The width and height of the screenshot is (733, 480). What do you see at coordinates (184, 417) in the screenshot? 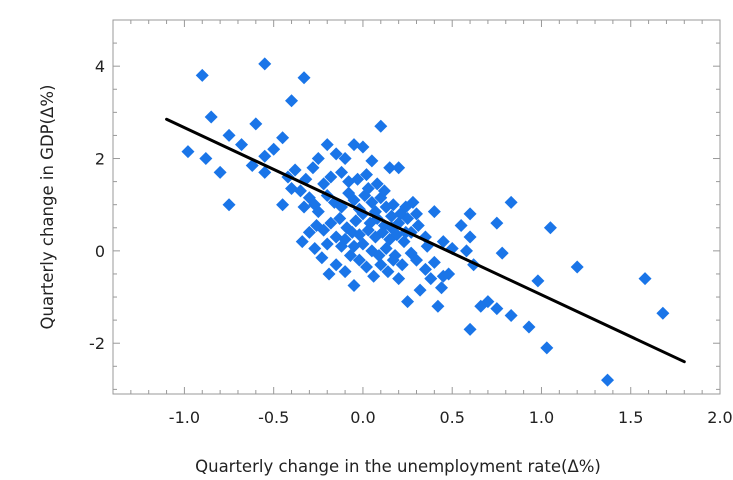
I see `x-tick-label: -1.0` at bounding box center [184, 417].